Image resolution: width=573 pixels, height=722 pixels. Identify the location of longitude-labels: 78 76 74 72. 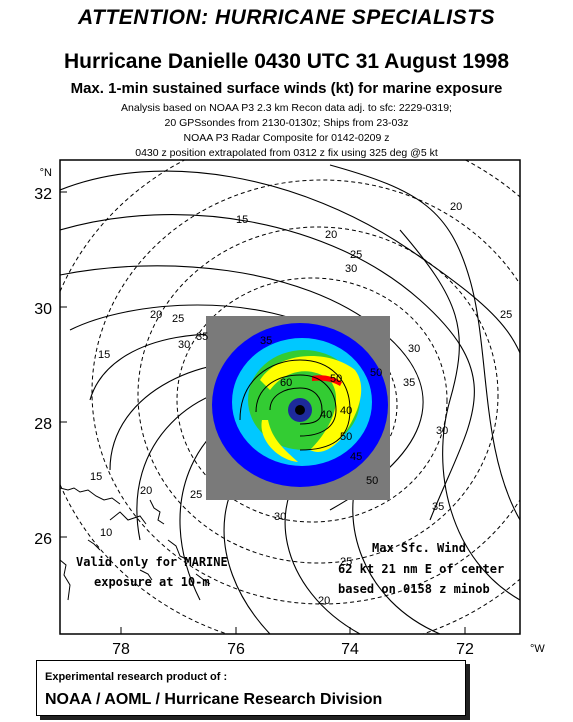
(293, 648).